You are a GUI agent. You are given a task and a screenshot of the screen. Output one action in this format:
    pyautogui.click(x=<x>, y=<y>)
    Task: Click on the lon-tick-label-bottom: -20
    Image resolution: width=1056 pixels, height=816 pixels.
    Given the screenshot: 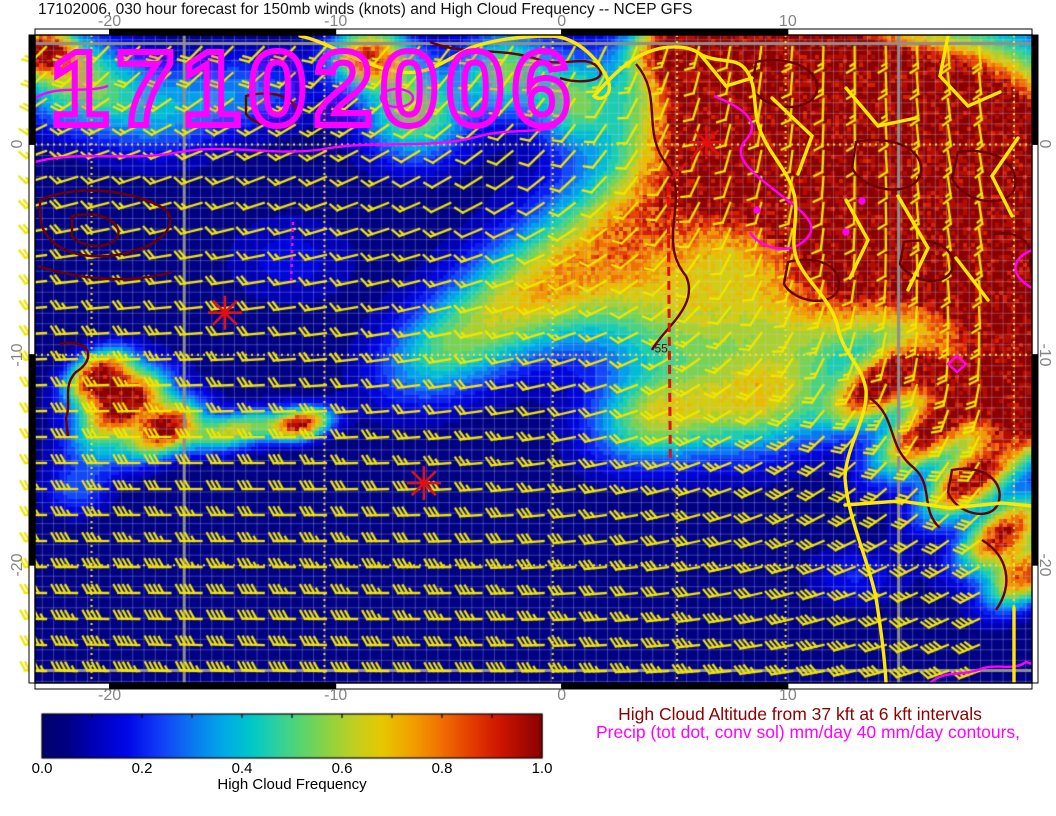 What is the action you would take?
    pyautogui.click(x=110, y=695)
    